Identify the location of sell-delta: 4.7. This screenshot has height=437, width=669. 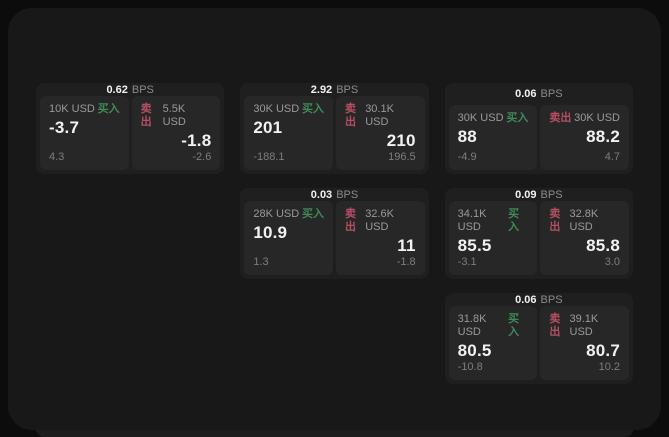
(612, 157).